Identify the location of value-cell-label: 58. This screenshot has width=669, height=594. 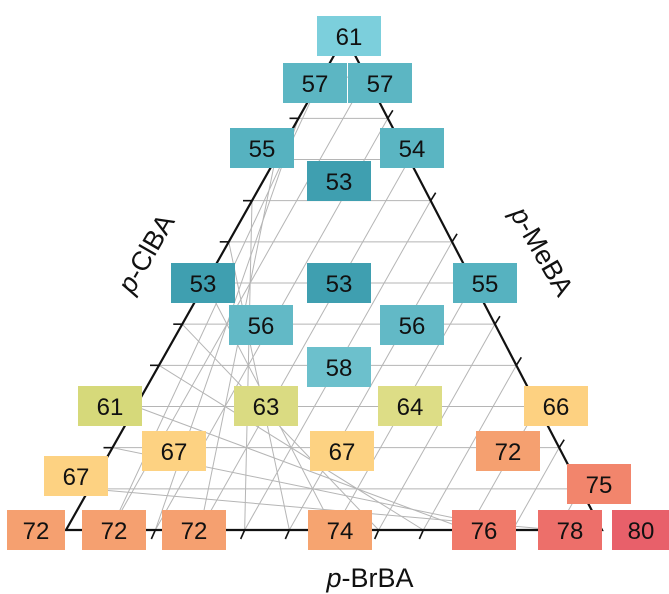
(339, 368).